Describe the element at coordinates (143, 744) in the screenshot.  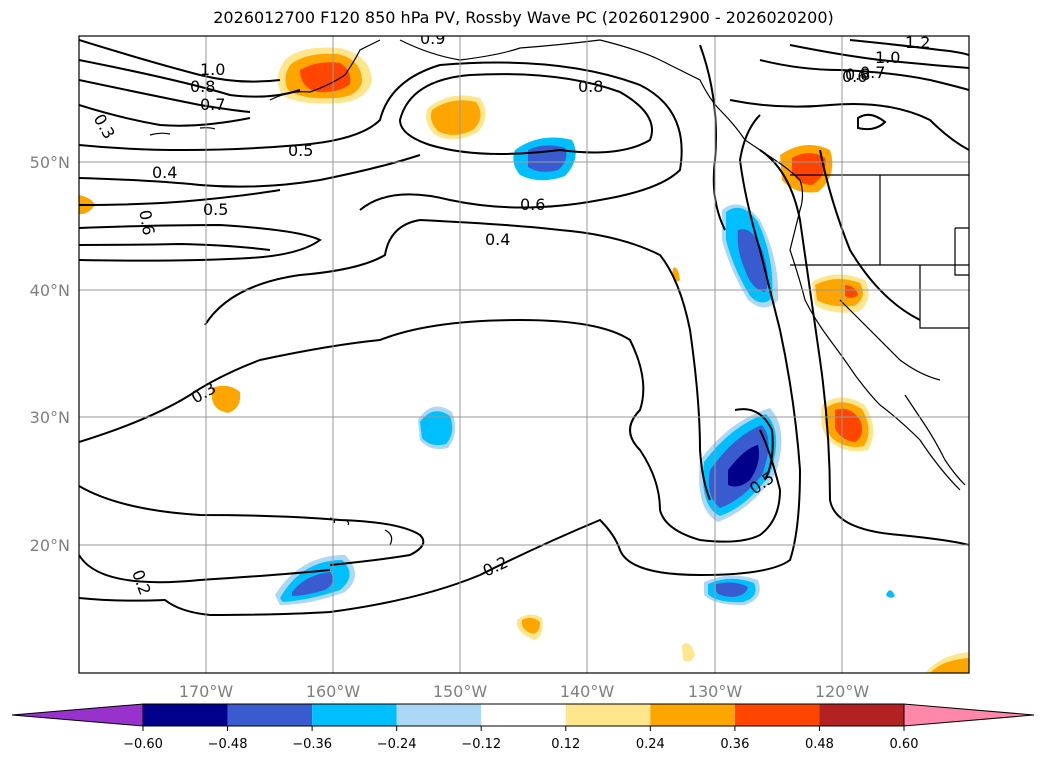
I see `colorbar-tick-label: −0.60` at that location.